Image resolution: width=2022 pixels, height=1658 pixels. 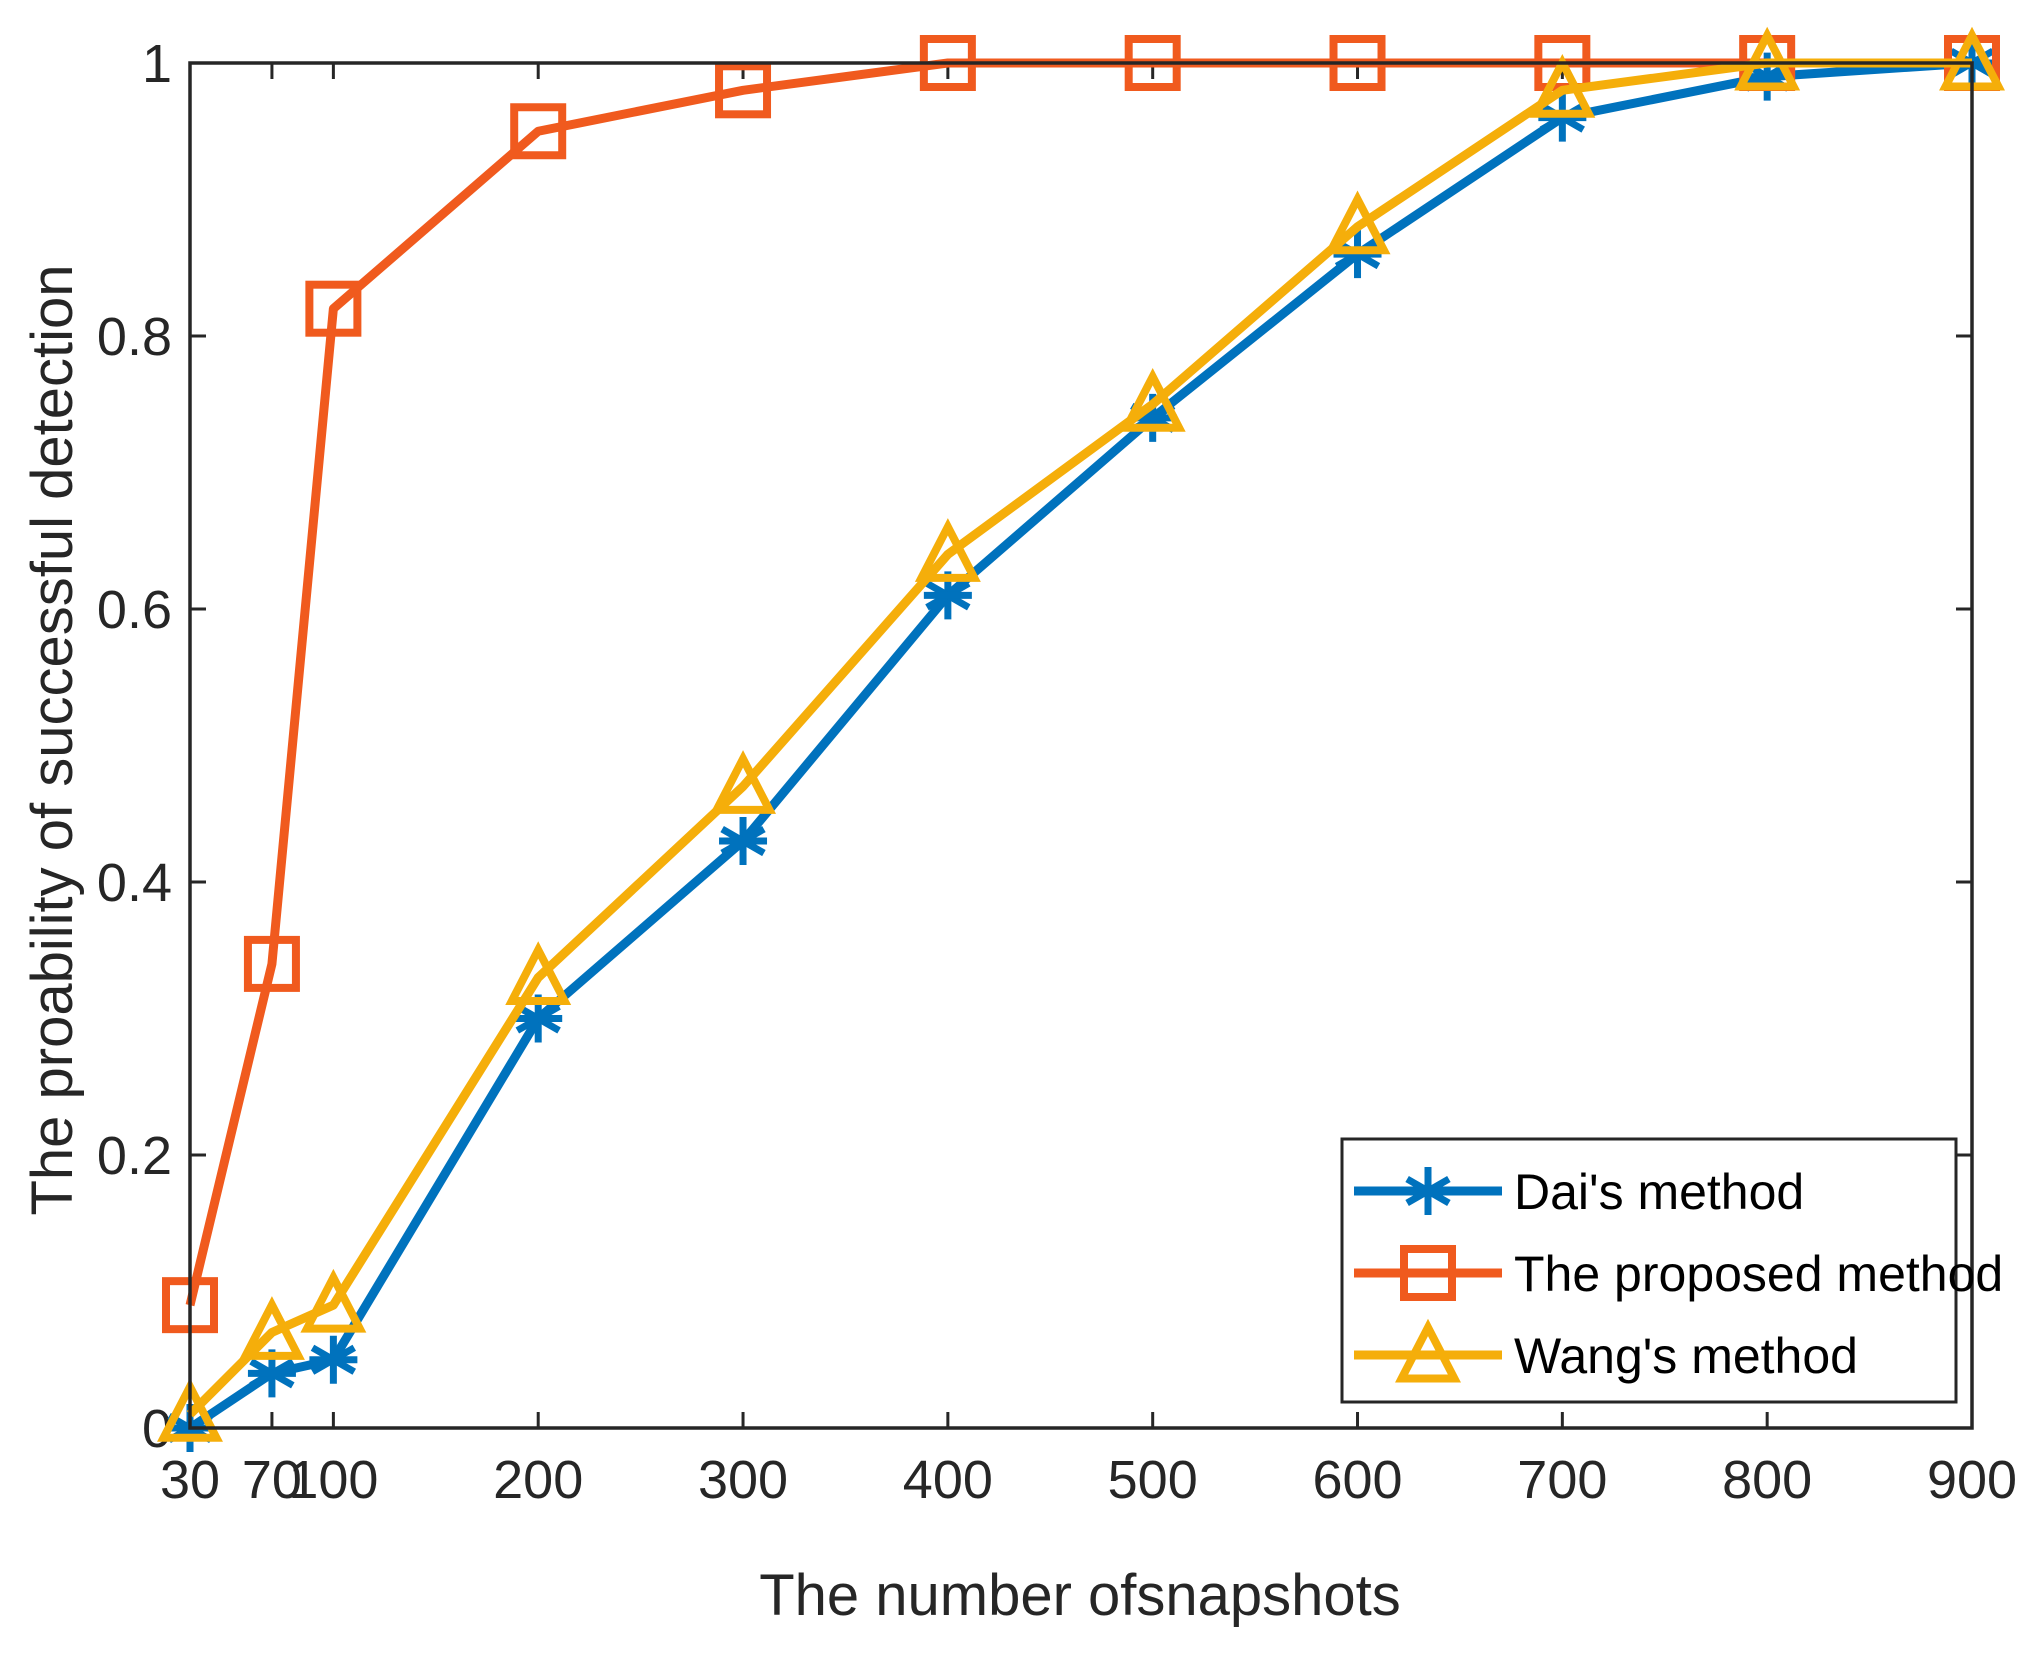 I want to click on x-tick-label: 900, so click(x=1972, y=1480).